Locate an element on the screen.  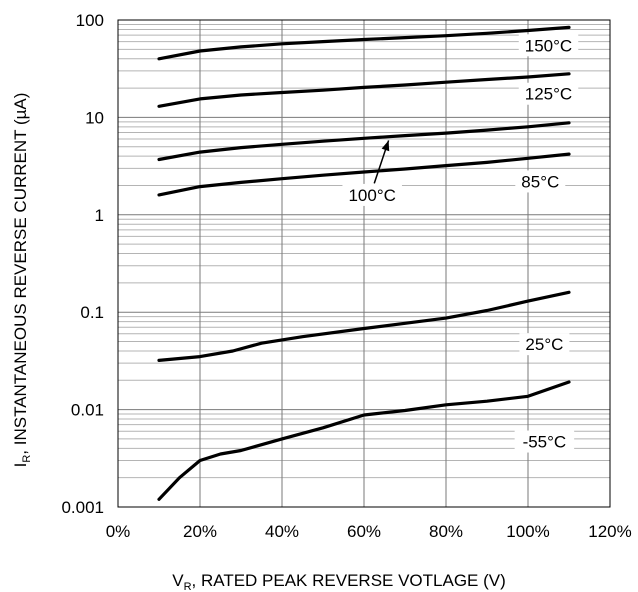
y-tick-label: 10 is located at coordinates (94, 117).